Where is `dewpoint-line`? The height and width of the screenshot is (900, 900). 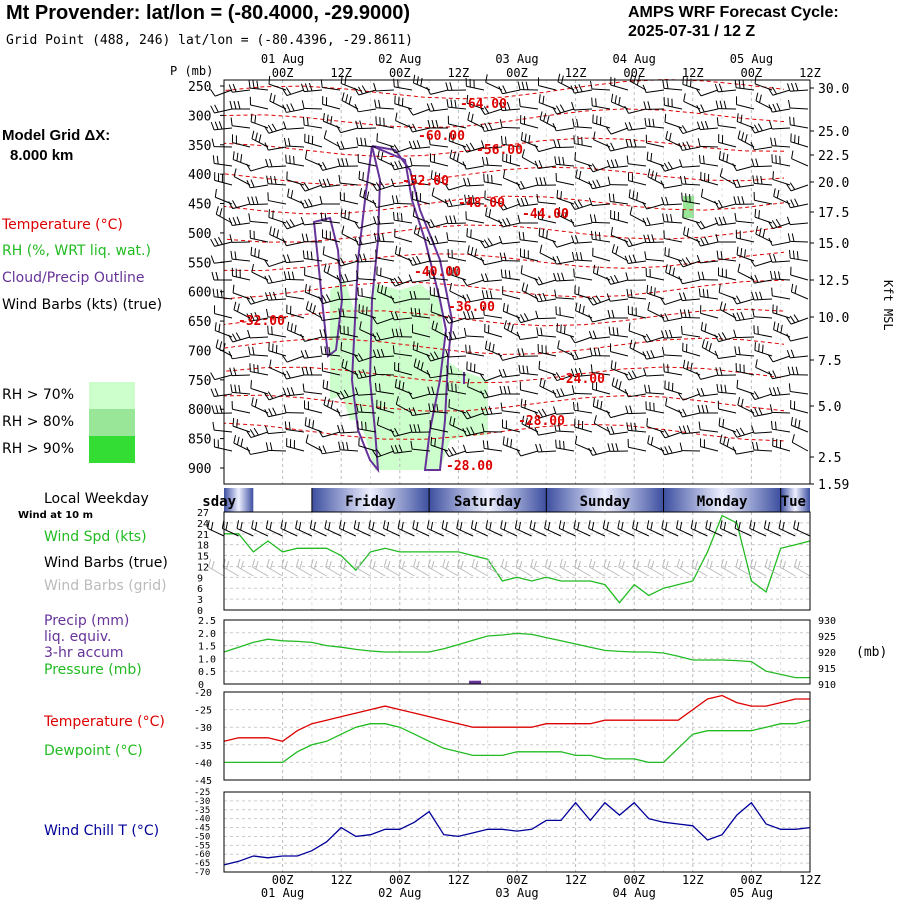
dewpoint-line is located at coordinates (517, 741).